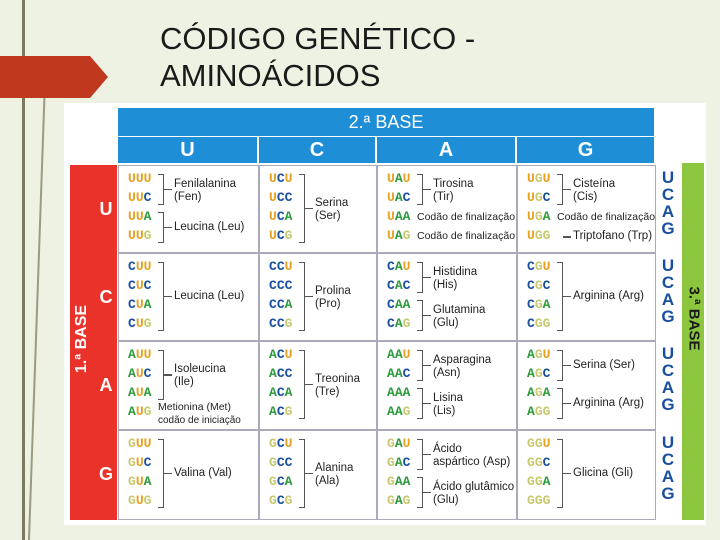  What do you see at coordinates (270, 75) in the screenshot?
I see `title-line-2: AMINOÁCIDOS` at bounding box center [270, 75].